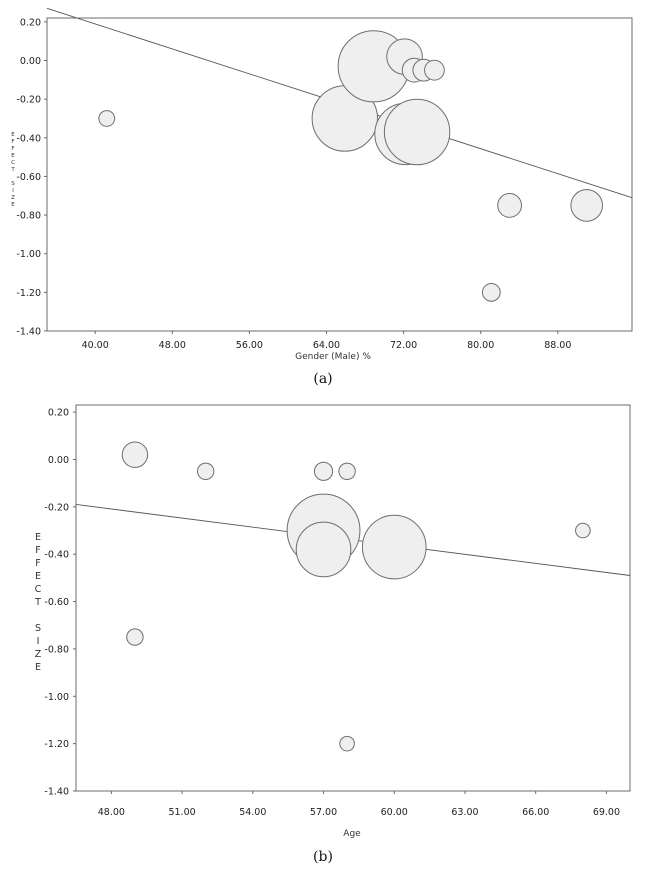 The image size is (646, 869). What do you see at coordinates (13, 198) in the screenshot?
I see `y-axis-label-letter-a: Z` at bounding box center [13, 198].